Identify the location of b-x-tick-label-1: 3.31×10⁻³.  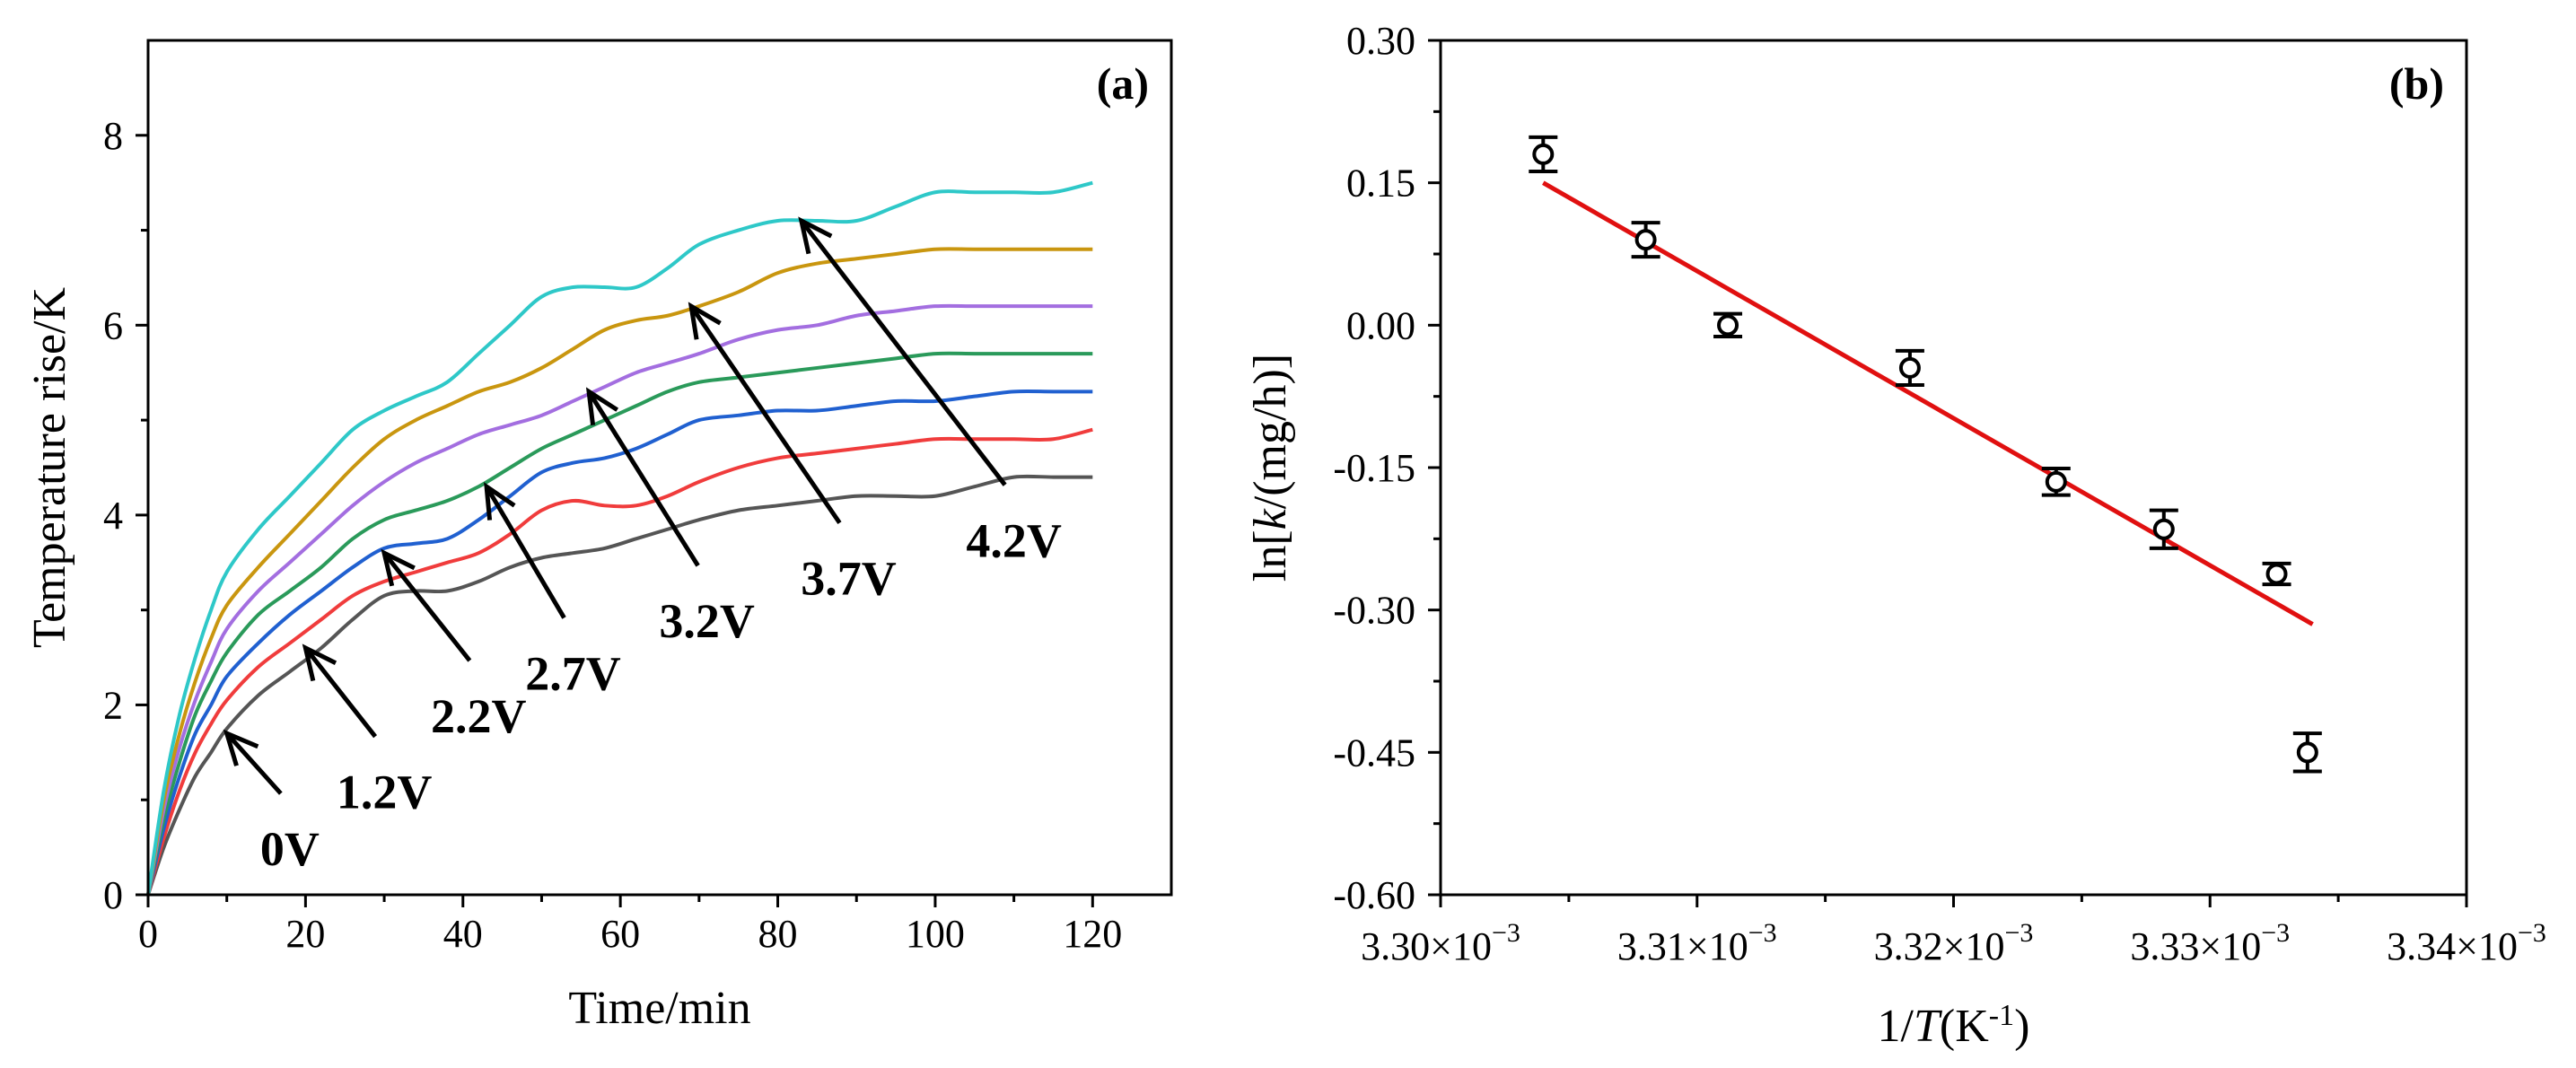
(1697, 943).